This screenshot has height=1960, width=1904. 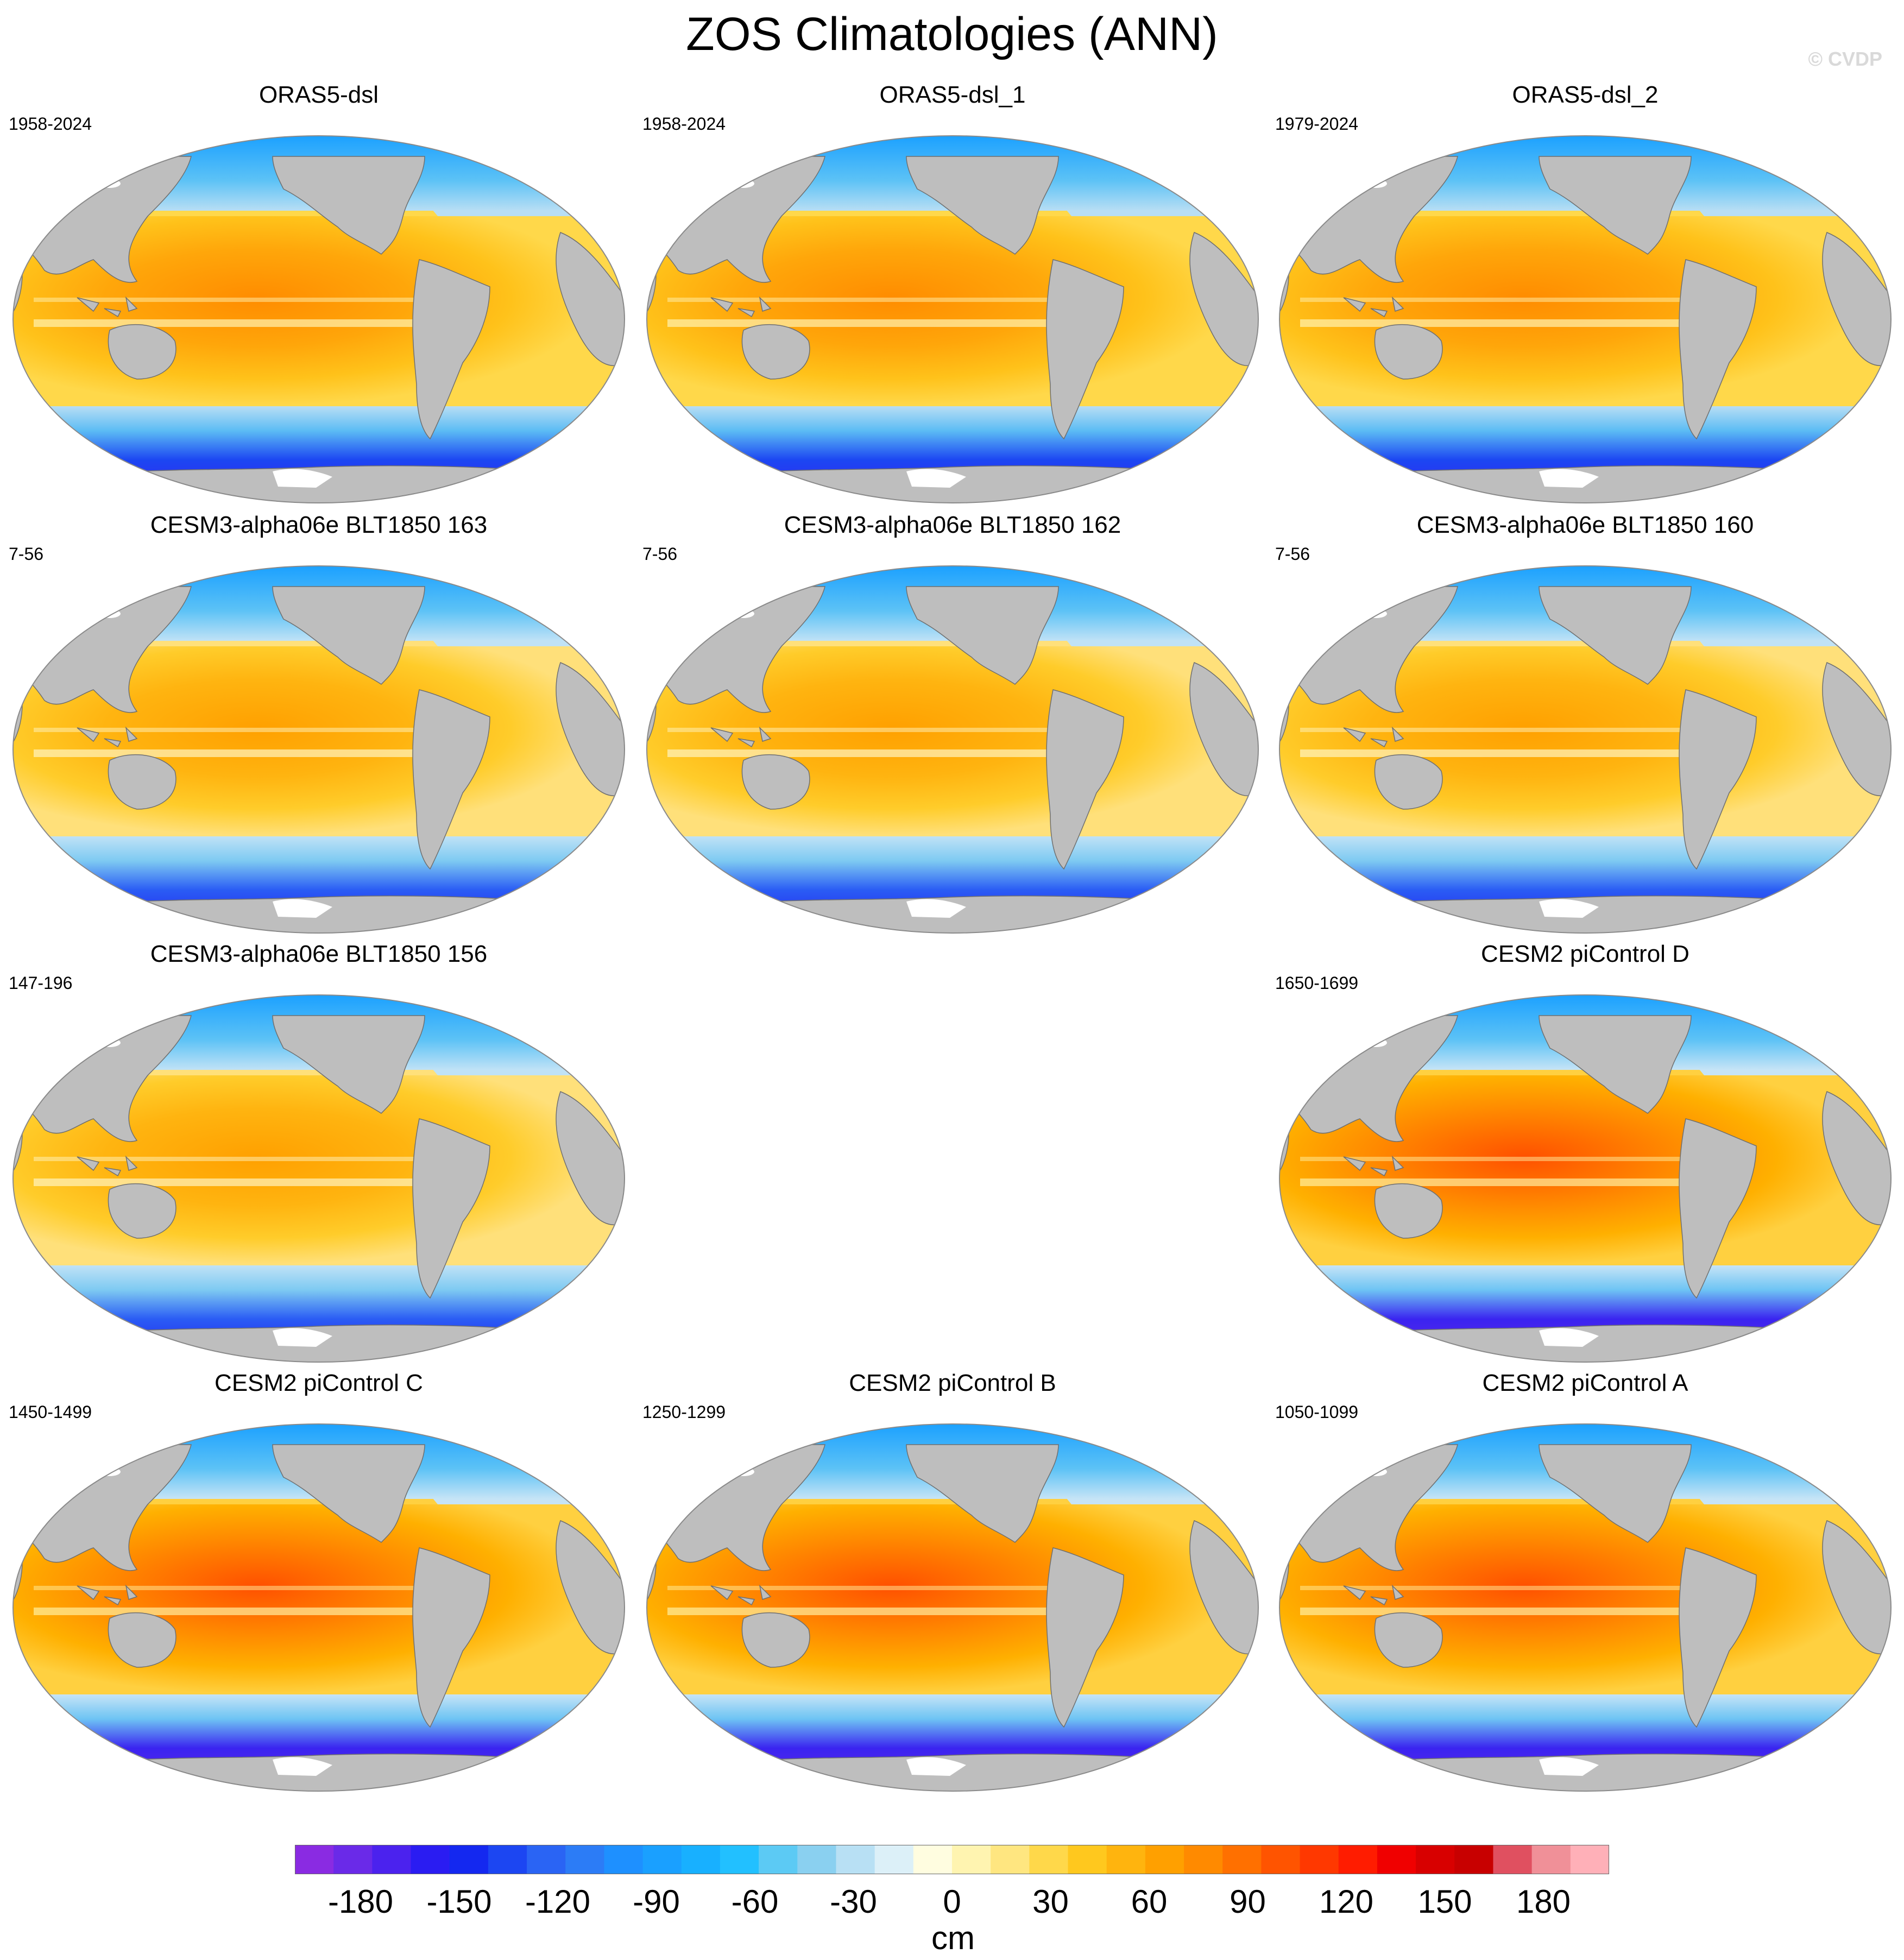 I want to click on panel-title: CESM3-alpha06e BLT1850 162, so click(x=952, y=525).